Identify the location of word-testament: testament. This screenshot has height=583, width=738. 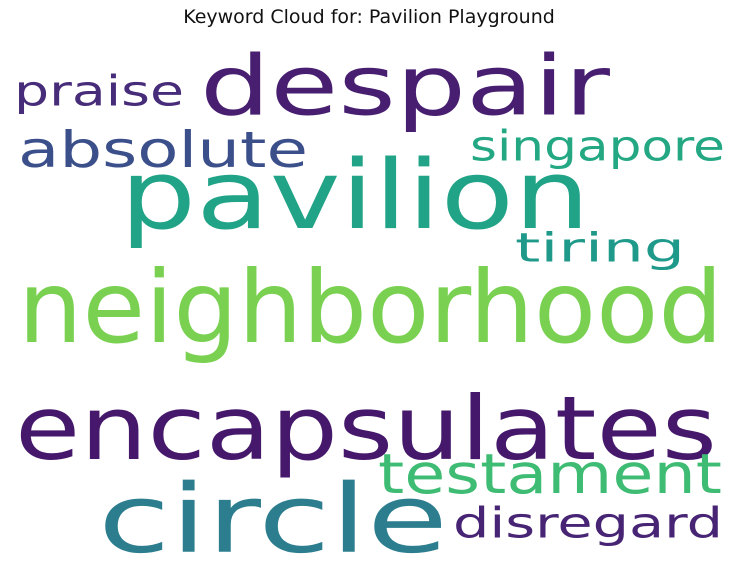
(550, 474).